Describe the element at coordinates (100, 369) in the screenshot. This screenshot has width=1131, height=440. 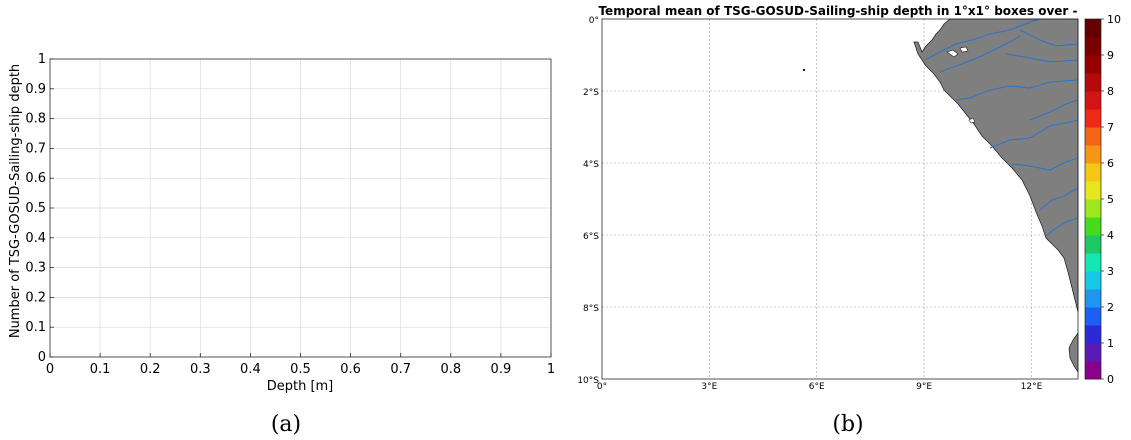
I see `x-tick-label: 0.1` at that location.